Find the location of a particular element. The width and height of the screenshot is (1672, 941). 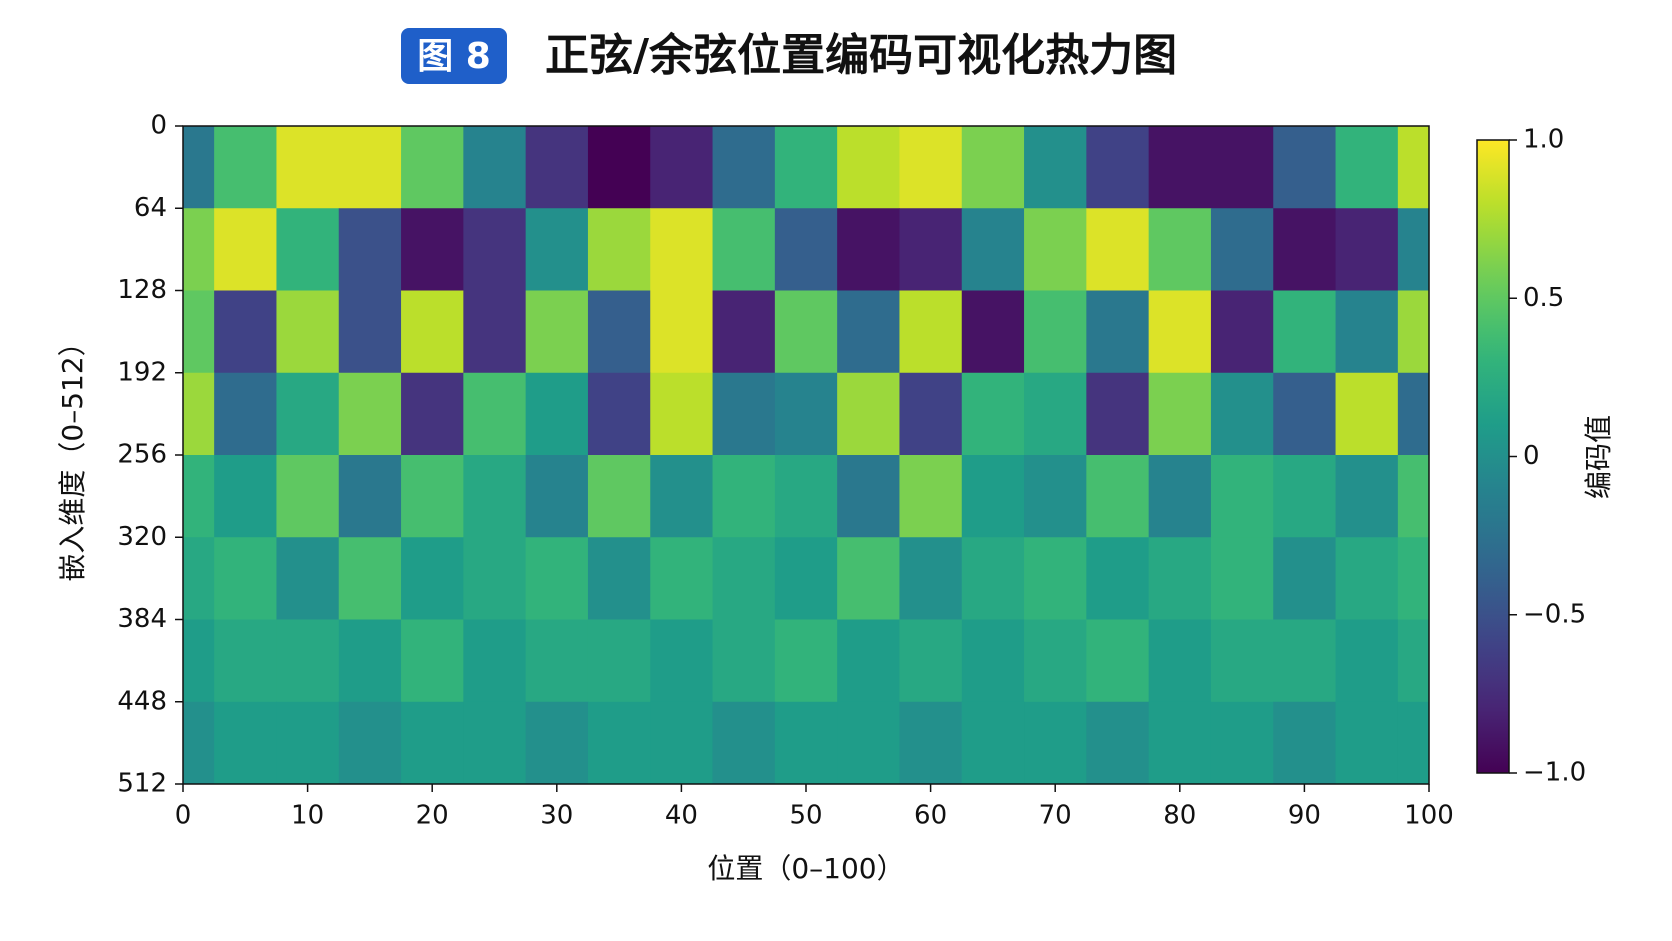

y-tick-label: 320 is located at coordinates (142, 537).